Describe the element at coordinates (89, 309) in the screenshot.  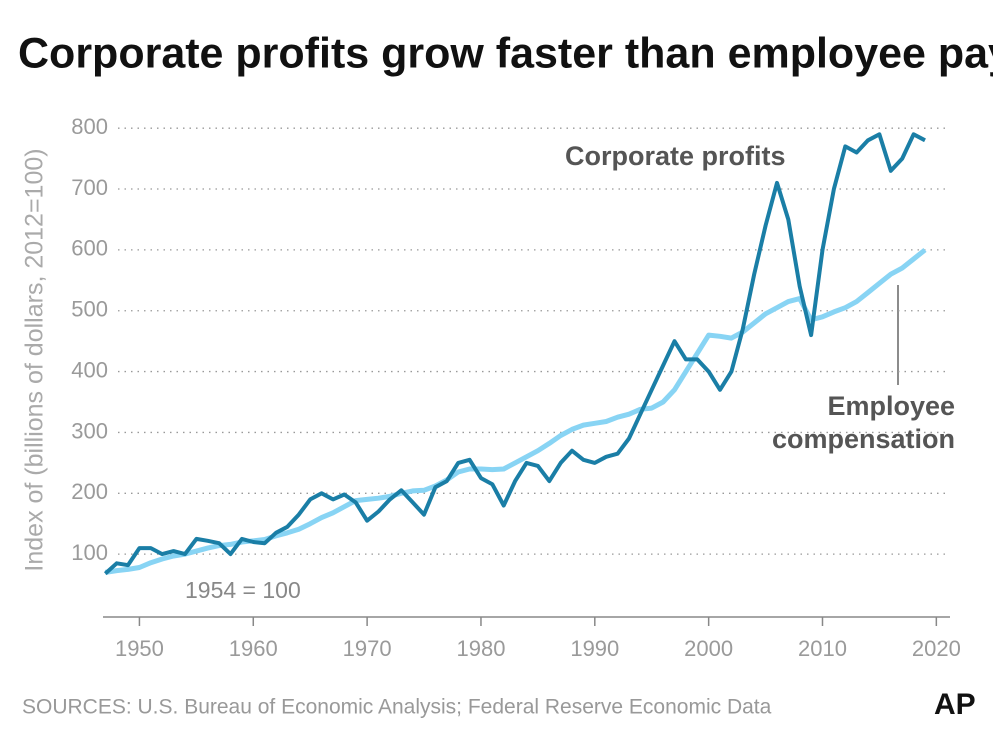
I see `y-tick-label: 500` at that location.